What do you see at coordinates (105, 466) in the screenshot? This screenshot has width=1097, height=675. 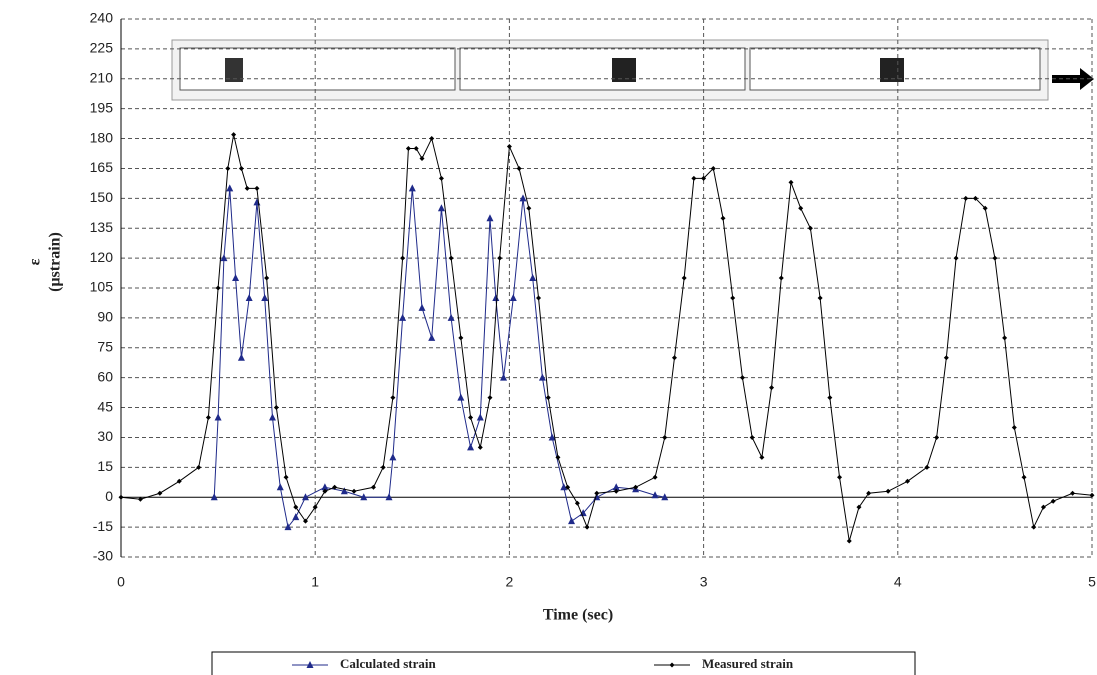 I see `y-tick-label: 15` at bounding box center [105, 466].